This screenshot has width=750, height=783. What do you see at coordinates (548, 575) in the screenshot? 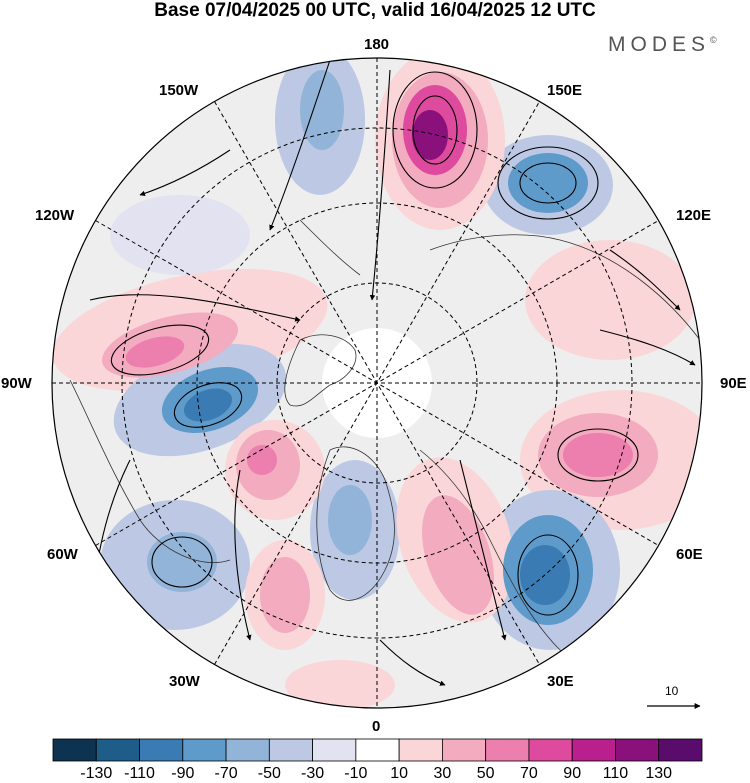
I see `cyclone-europe` at bounding box center [548, 575].